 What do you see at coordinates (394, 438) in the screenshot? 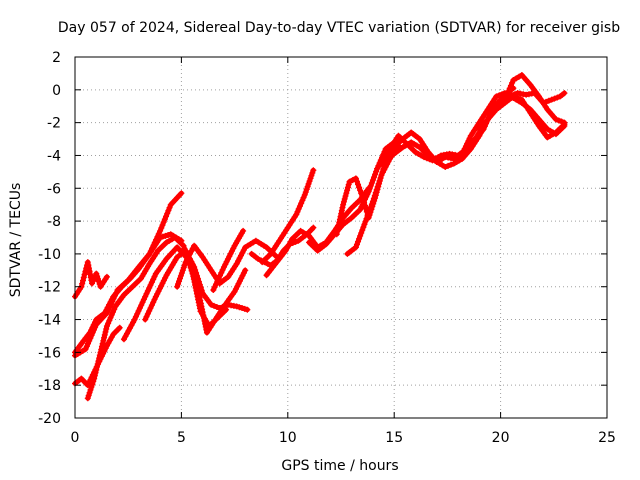
I see `x-tick-label: 15` at bounding box center [394, 438].